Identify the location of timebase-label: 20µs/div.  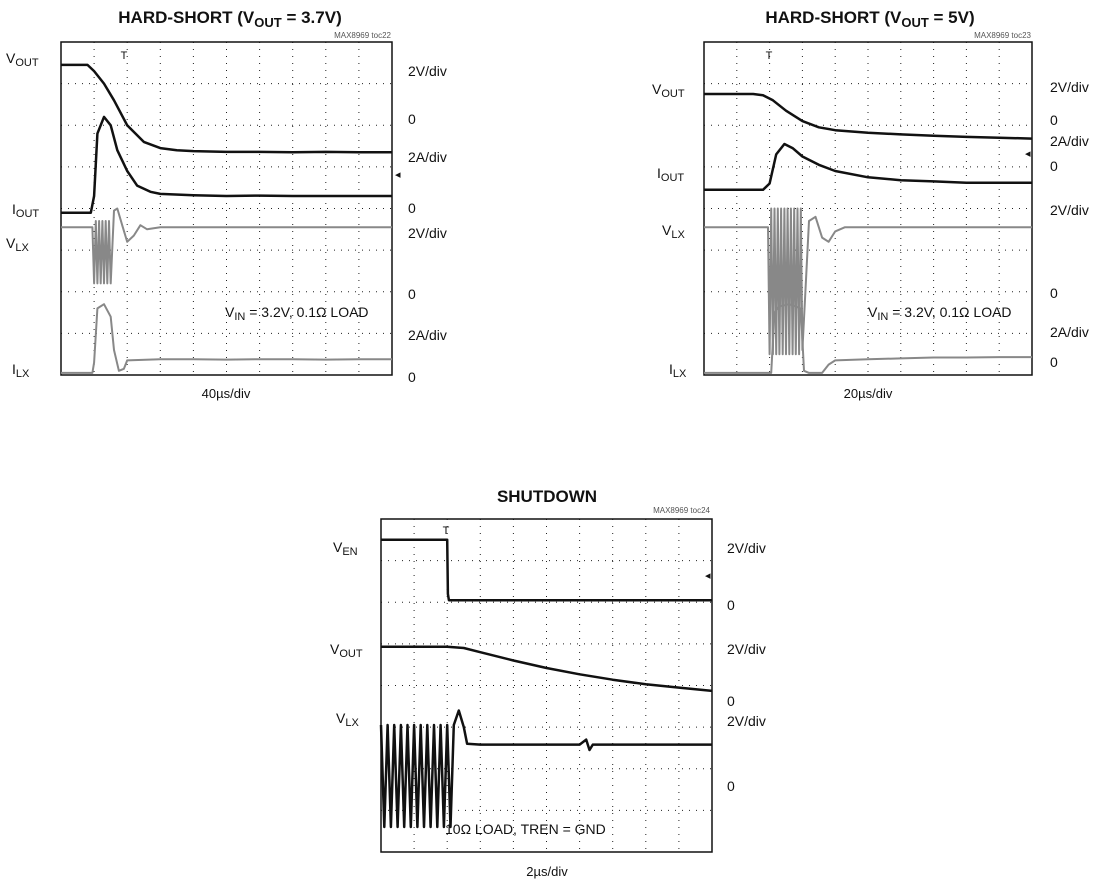
(868, 393).